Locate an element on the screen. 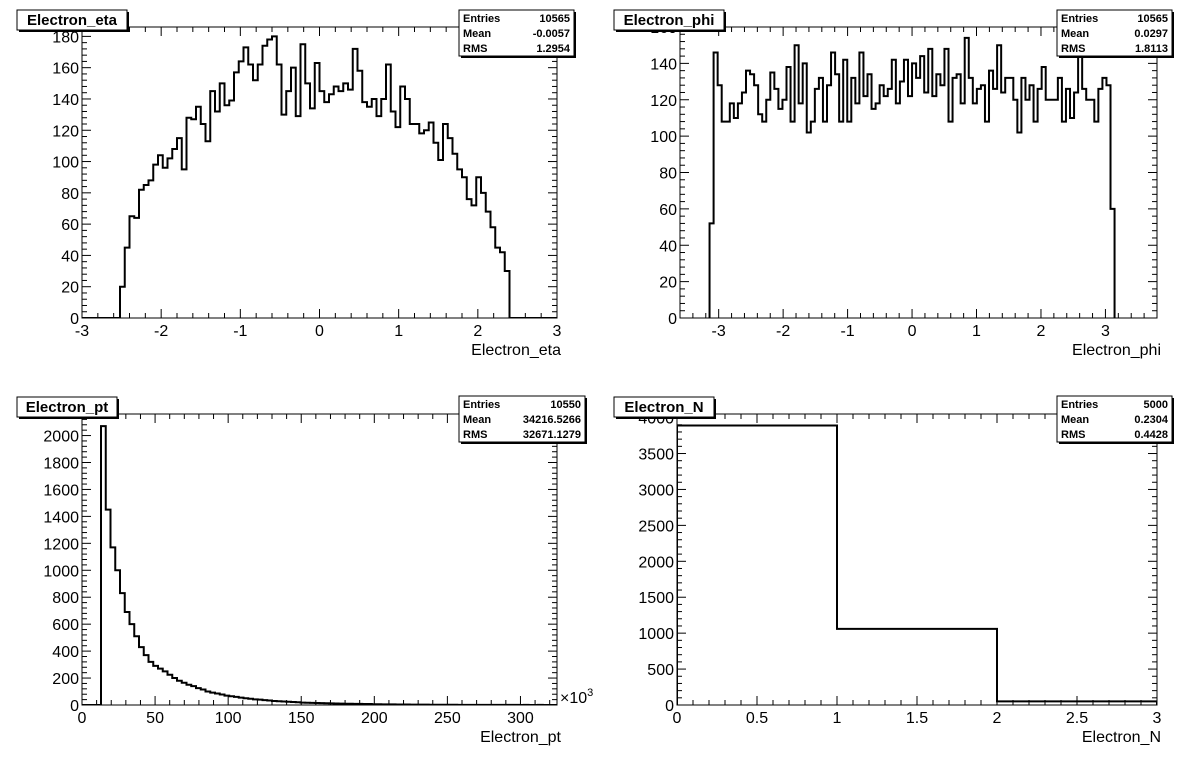 Image resolution: width=1196 pixels, height=772 pixels. pad-title: Electron_phi is located at coordinates (669, 20).